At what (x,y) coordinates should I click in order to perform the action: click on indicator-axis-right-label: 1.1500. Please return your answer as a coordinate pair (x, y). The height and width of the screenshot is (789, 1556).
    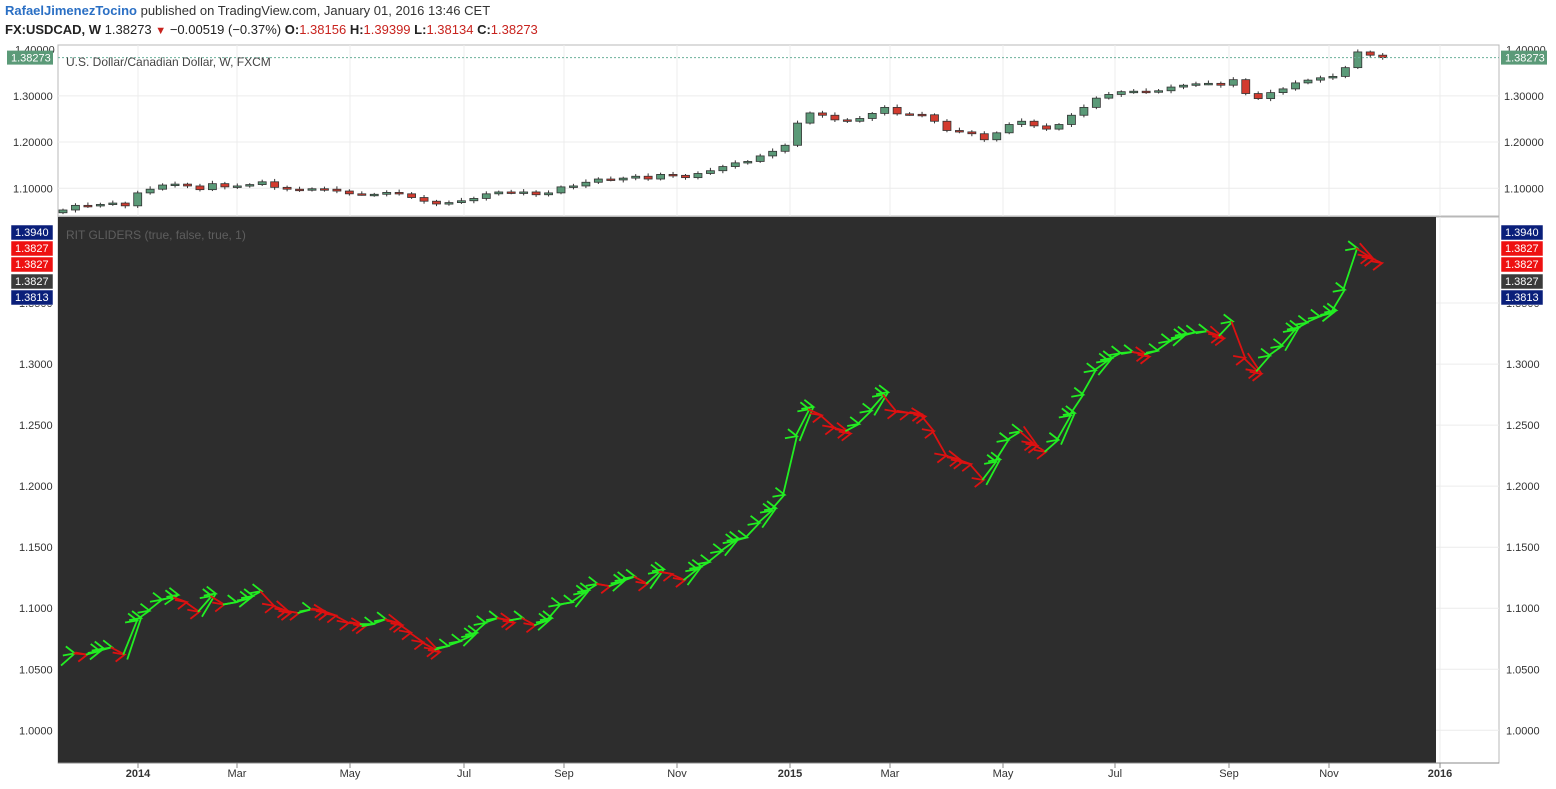
    Looking at the image, I should click on (1523, 548).